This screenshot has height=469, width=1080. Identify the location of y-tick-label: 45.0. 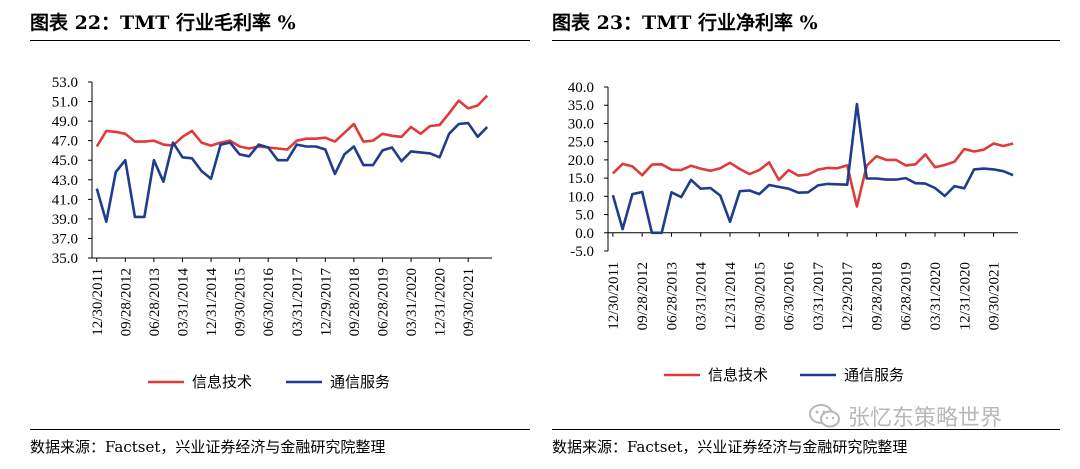
(65, 161).